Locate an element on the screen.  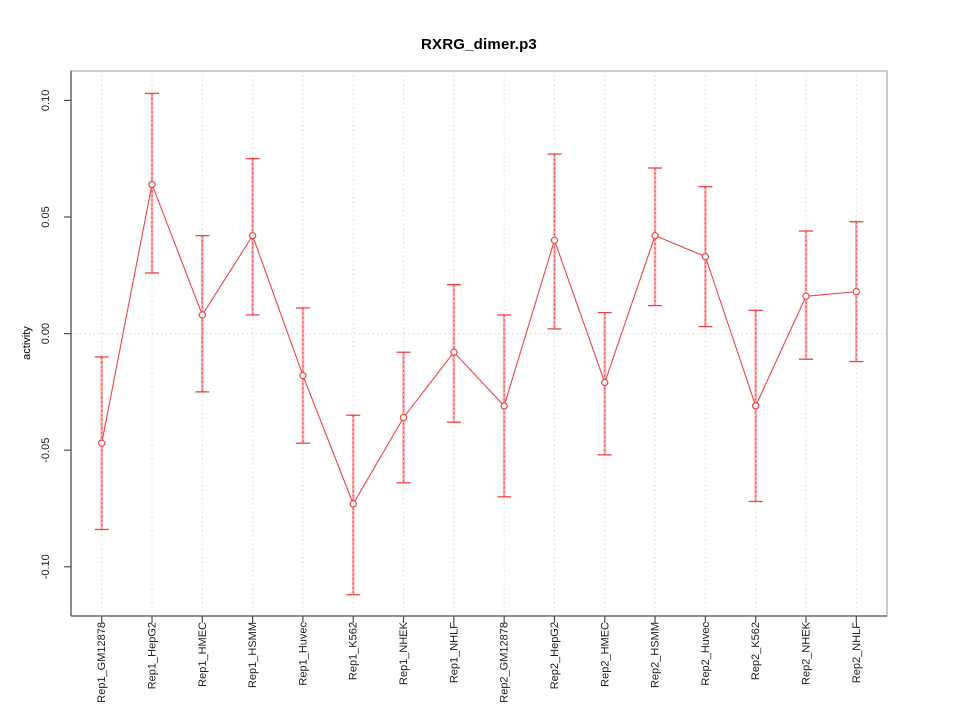
x-tick-label: Rep2_GM12878 is located at coordinates (505, 662).